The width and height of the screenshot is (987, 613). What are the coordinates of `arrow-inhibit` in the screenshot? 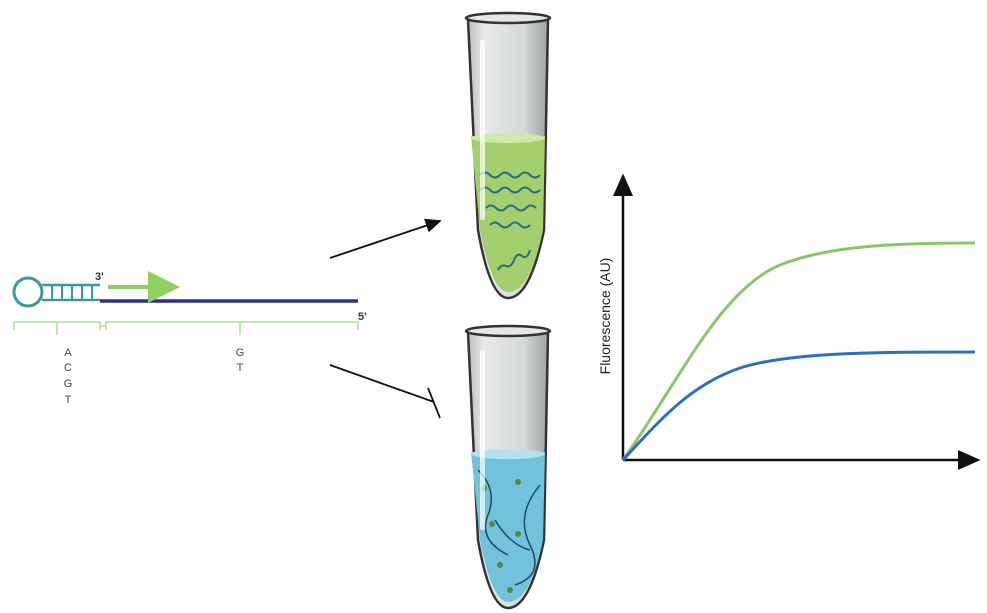 It's located at (382, 383).